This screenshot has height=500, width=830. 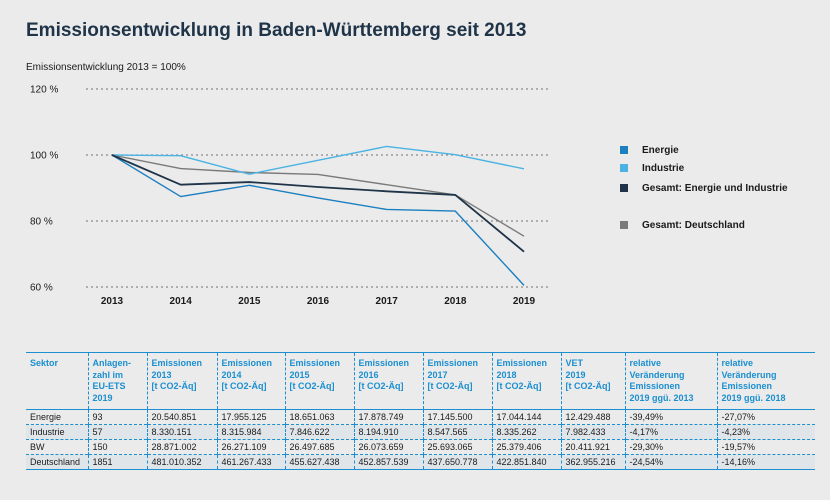 What do you see at coordinates (670, 447) in the screenshot?
I see `table-cell: -29,30%` at bounding box center [670, 447].